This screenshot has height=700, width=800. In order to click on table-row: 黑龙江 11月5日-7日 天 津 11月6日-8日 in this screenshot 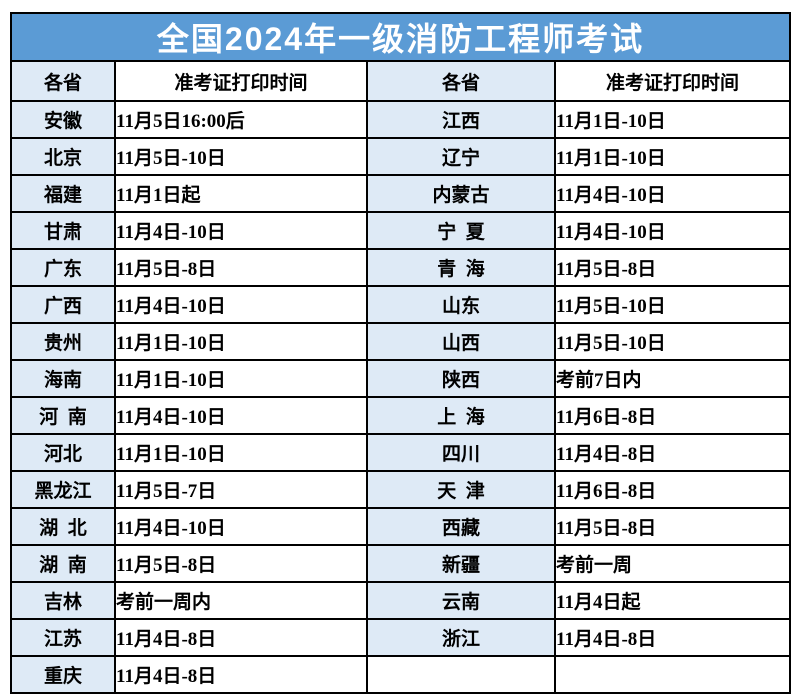, I will do `click(401, 489)`.